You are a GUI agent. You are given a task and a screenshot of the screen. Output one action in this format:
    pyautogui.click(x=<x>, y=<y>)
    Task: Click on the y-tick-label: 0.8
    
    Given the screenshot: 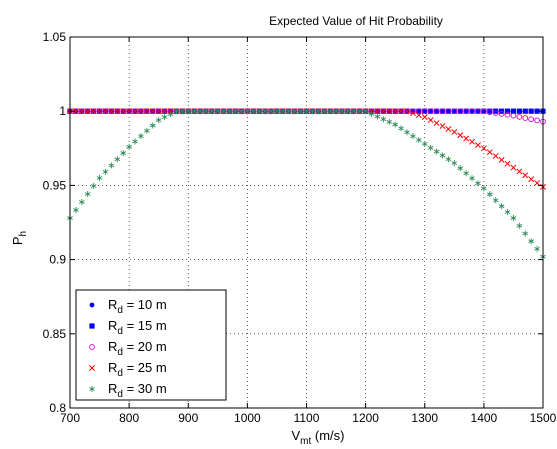 What is the action you would take?
    pyautogui.click(x=57, y=408)
    